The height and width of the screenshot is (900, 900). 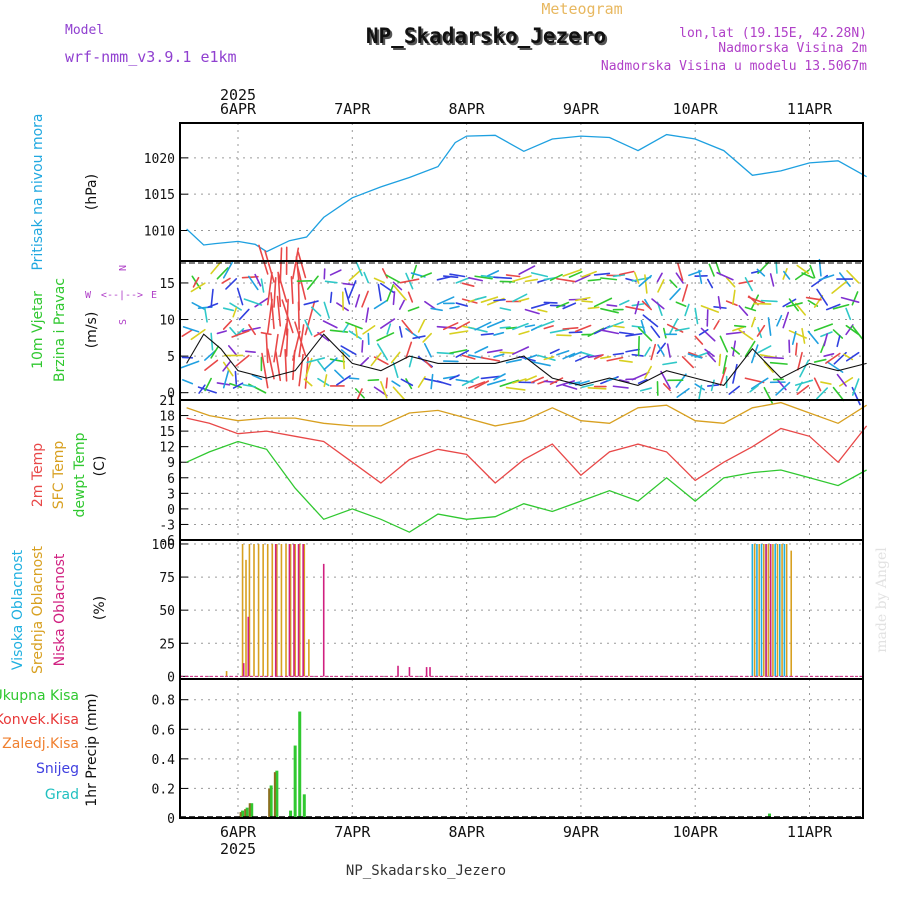 I want to click on wind-unit: (m/s), so click(x=92, y=330).